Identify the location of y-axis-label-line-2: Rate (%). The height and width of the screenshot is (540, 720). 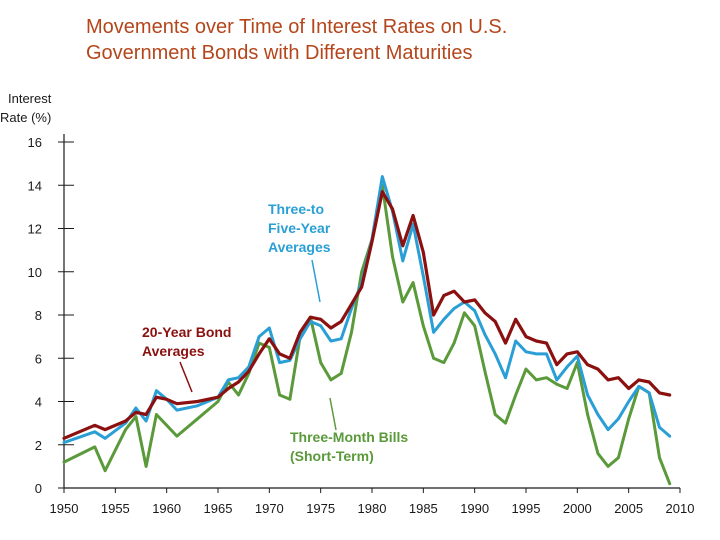
(25, 117).